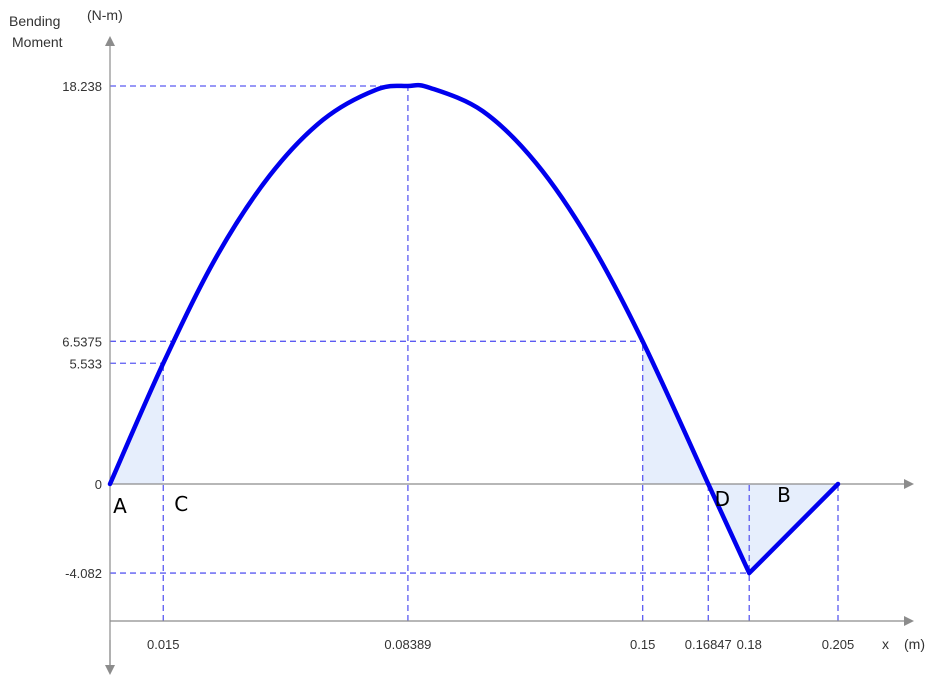  Describe the element at coordinates (82, 341) in the screenshot. I see `y-tick-label-1: 6.5375` at that location.